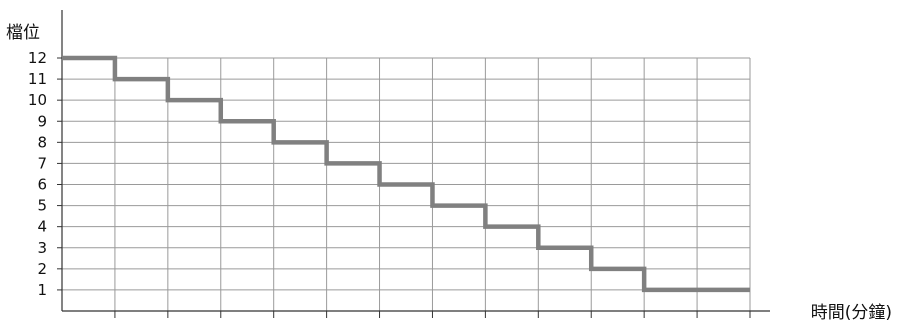  What do you see at coordinates (42, 163) in the screenshot?
I see `y-tick-label: 7` at bounding box center [42, 163].